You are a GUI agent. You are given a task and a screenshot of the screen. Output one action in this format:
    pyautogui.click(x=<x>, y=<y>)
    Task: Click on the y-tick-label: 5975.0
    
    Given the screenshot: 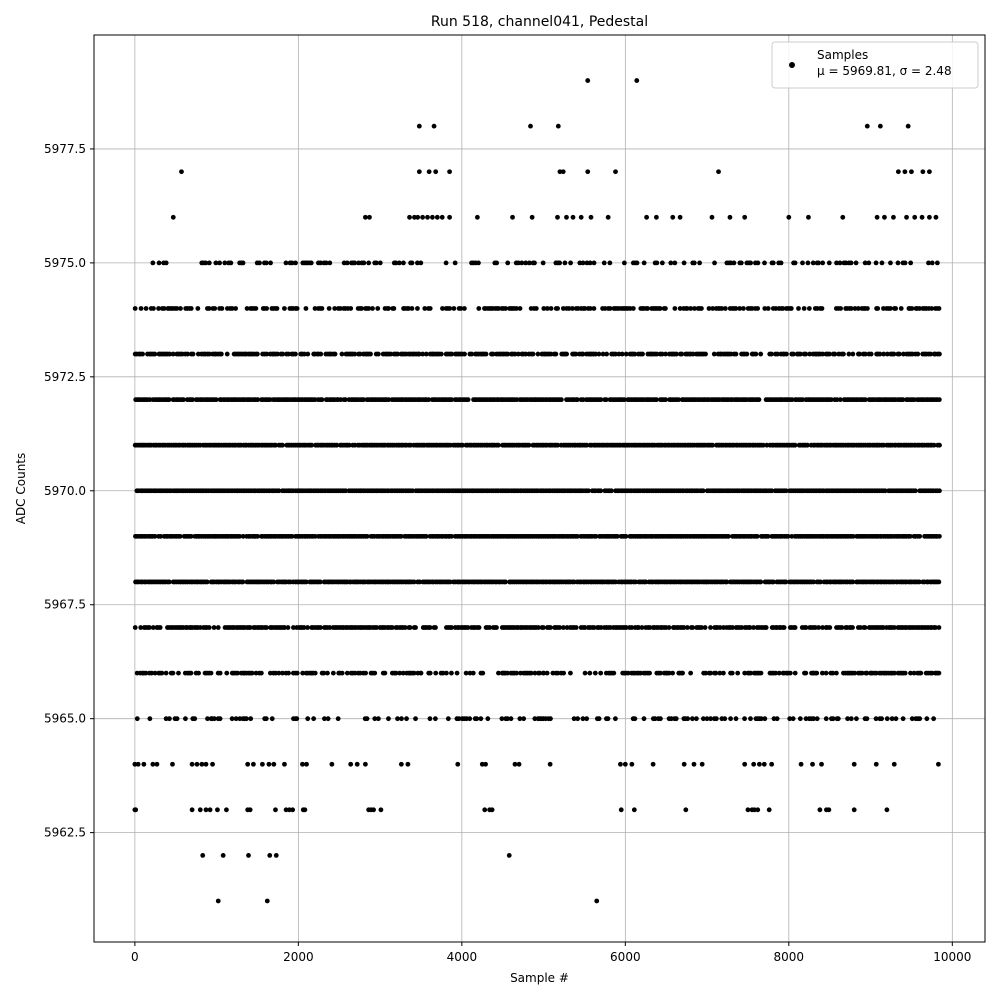 What is the action you would take?
    pyautogui.click(x=65, y=263)
    